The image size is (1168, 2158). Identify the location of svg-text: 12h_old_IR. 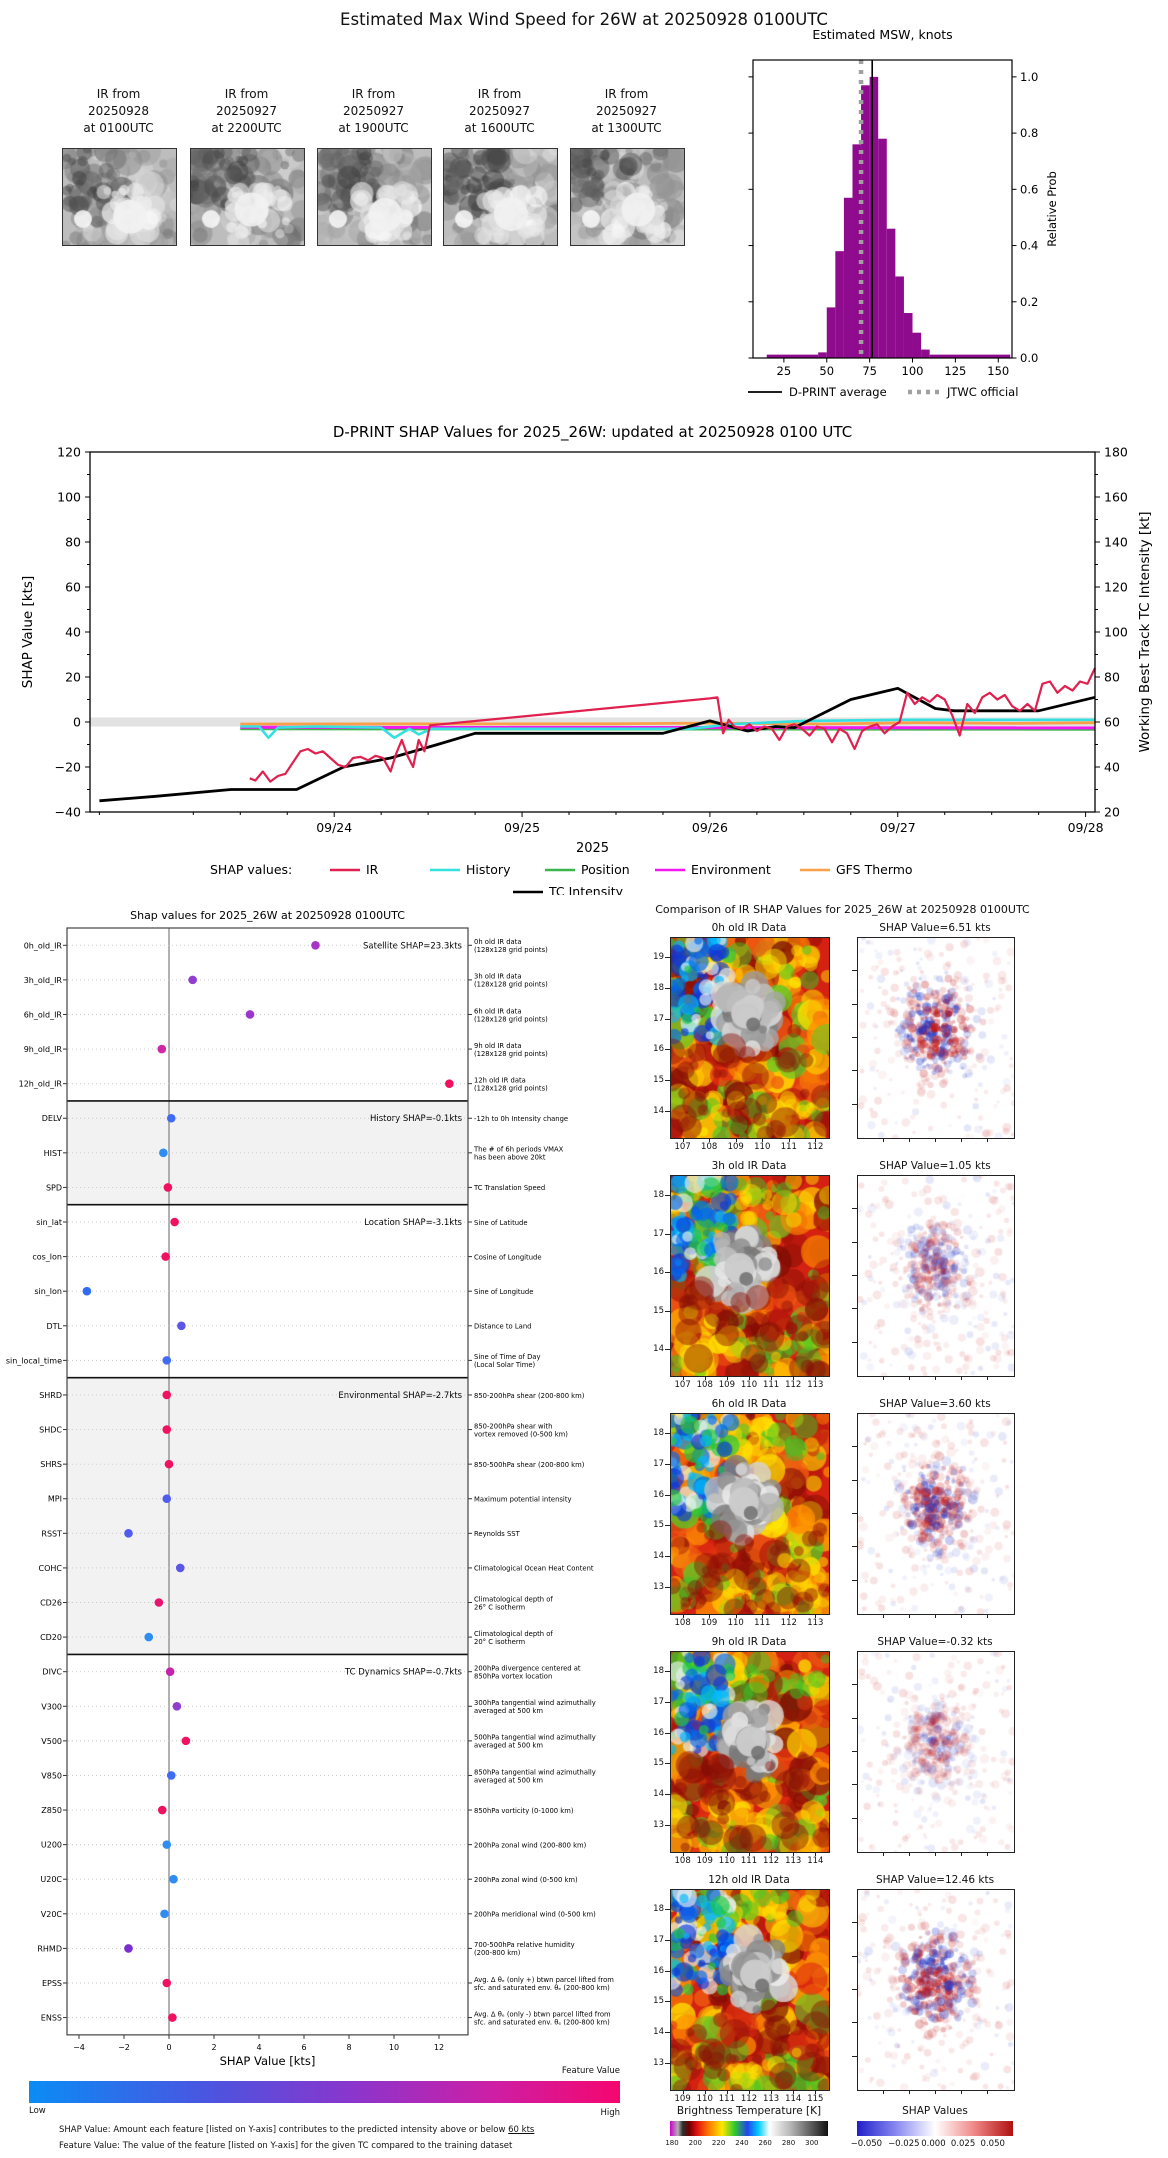
(41, 1084).